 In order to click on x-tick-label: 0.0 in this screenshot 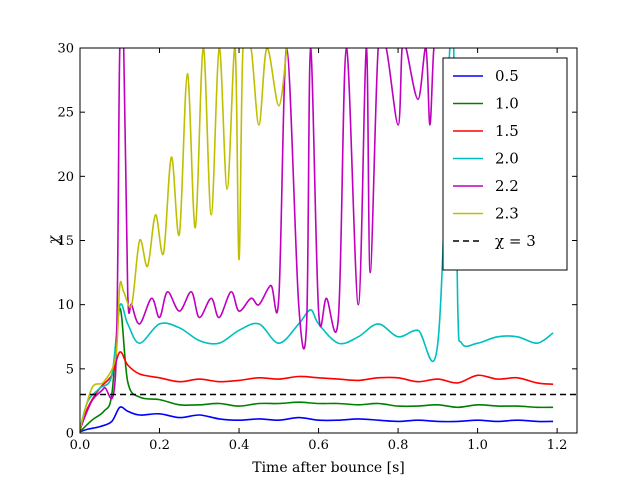, I will do `click(80, 445)`.